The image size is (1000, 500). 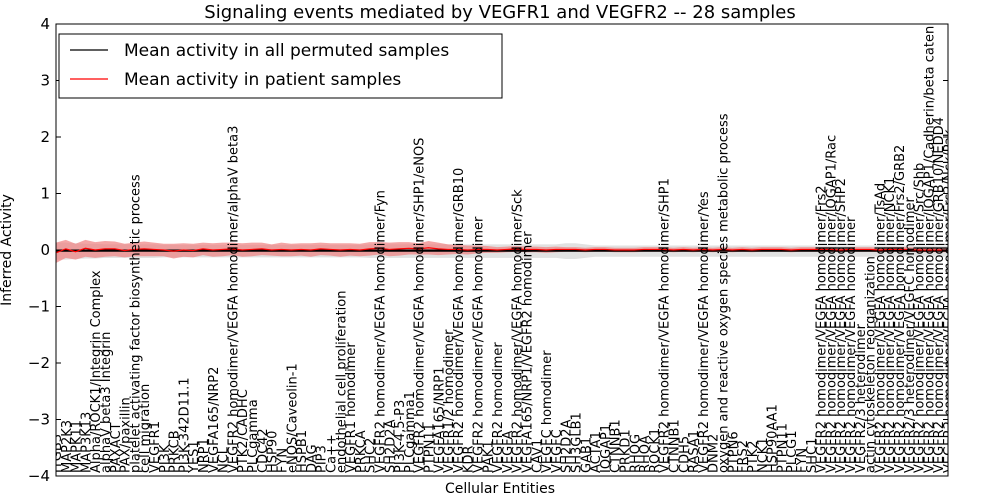 What do you see at coordinates (753, 456) in the screenshot?
I see `entity-label: PTK2` at bounding box center [753, 456].